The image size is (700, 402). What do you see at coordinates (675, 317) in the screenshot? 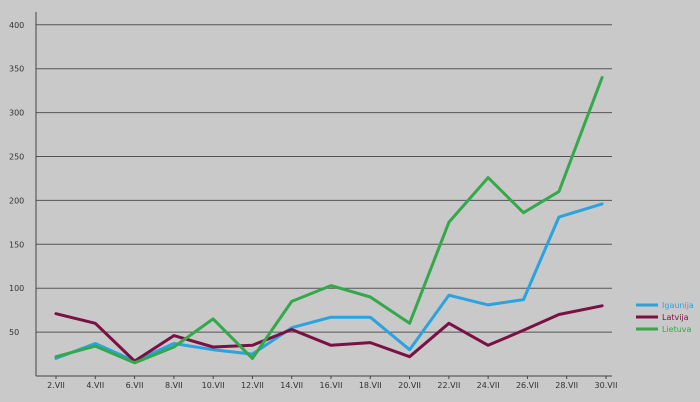
I see `legend-label: Latvija` at bounding box center [675, 317].